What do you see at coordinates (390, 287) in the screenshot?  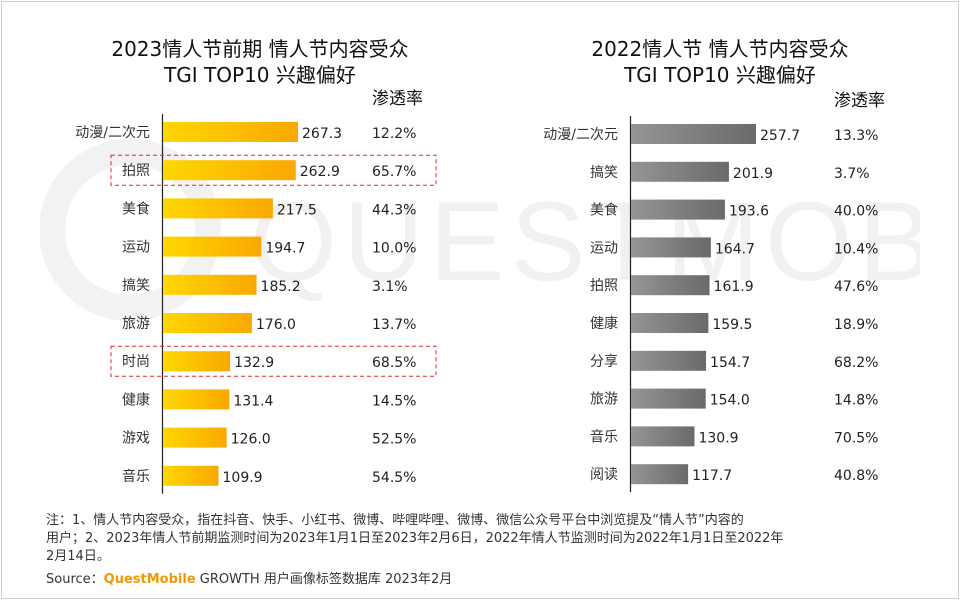 I see `left-penetration-label: 3.1%` at bounding box center [390, 287].